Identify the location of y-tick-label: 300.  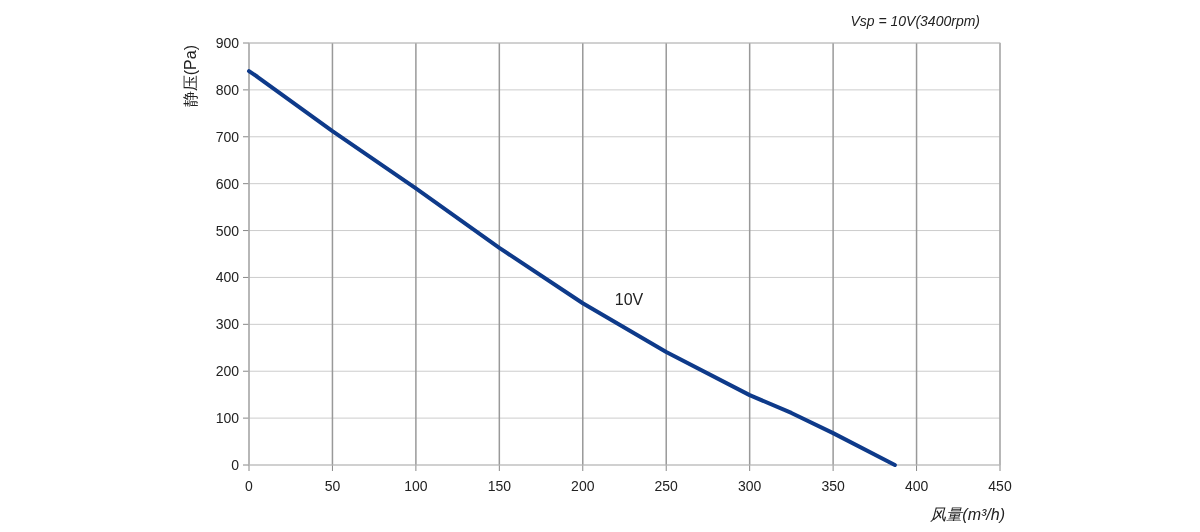
(227, 324).